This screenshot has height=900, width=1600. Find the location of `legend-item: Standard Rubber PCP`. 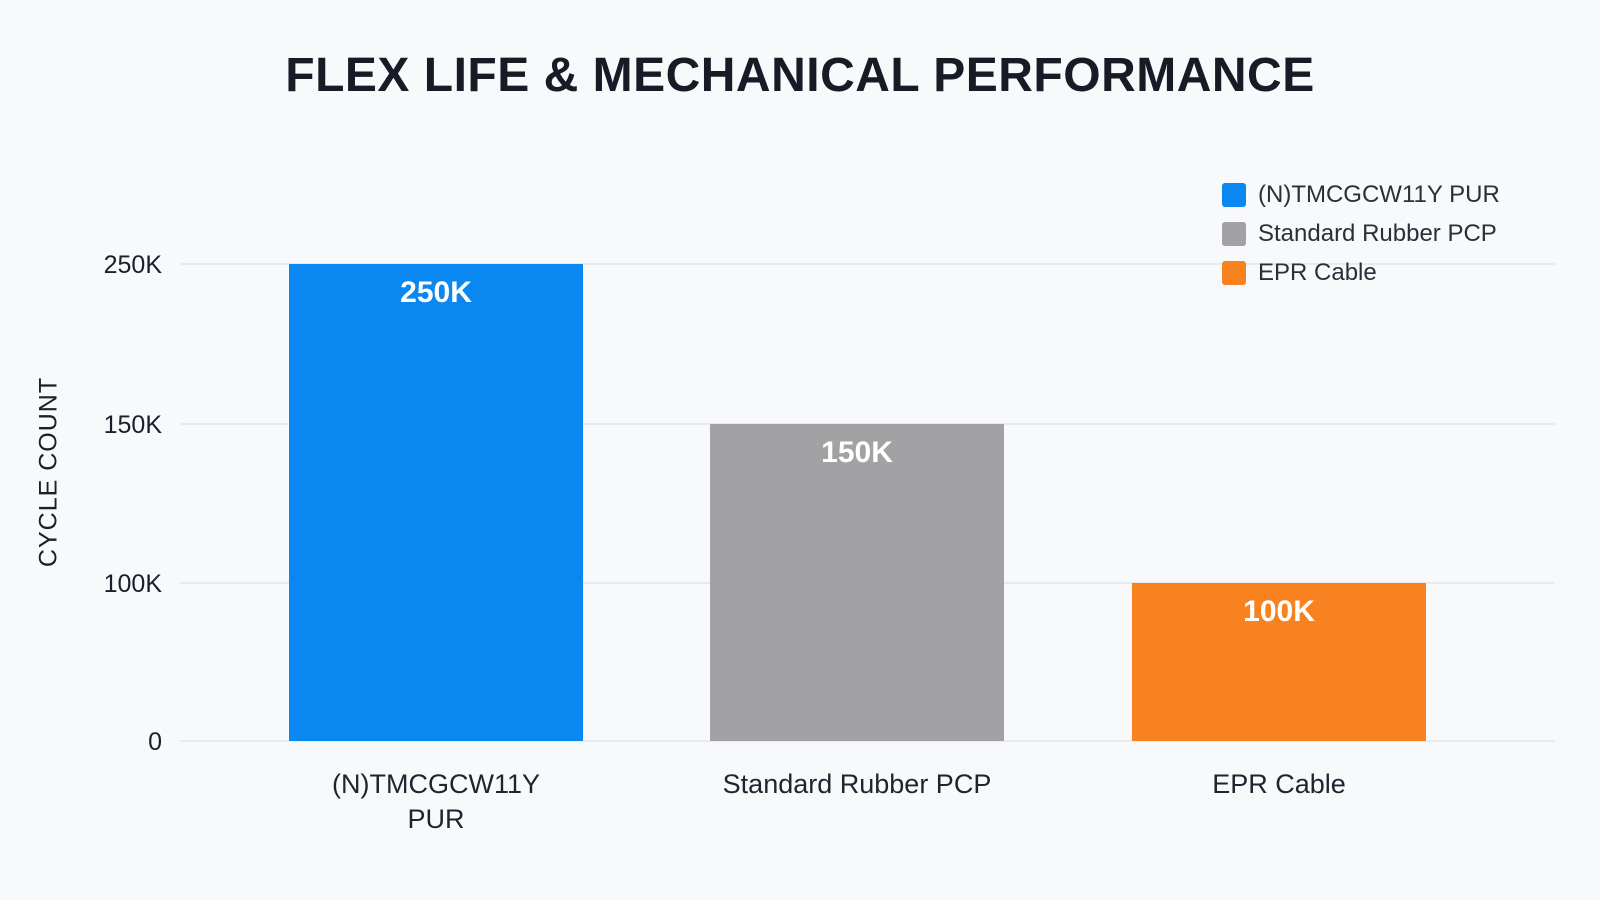

legend-item: Standard Rubber PCP is located at coordinates (1361, 233).